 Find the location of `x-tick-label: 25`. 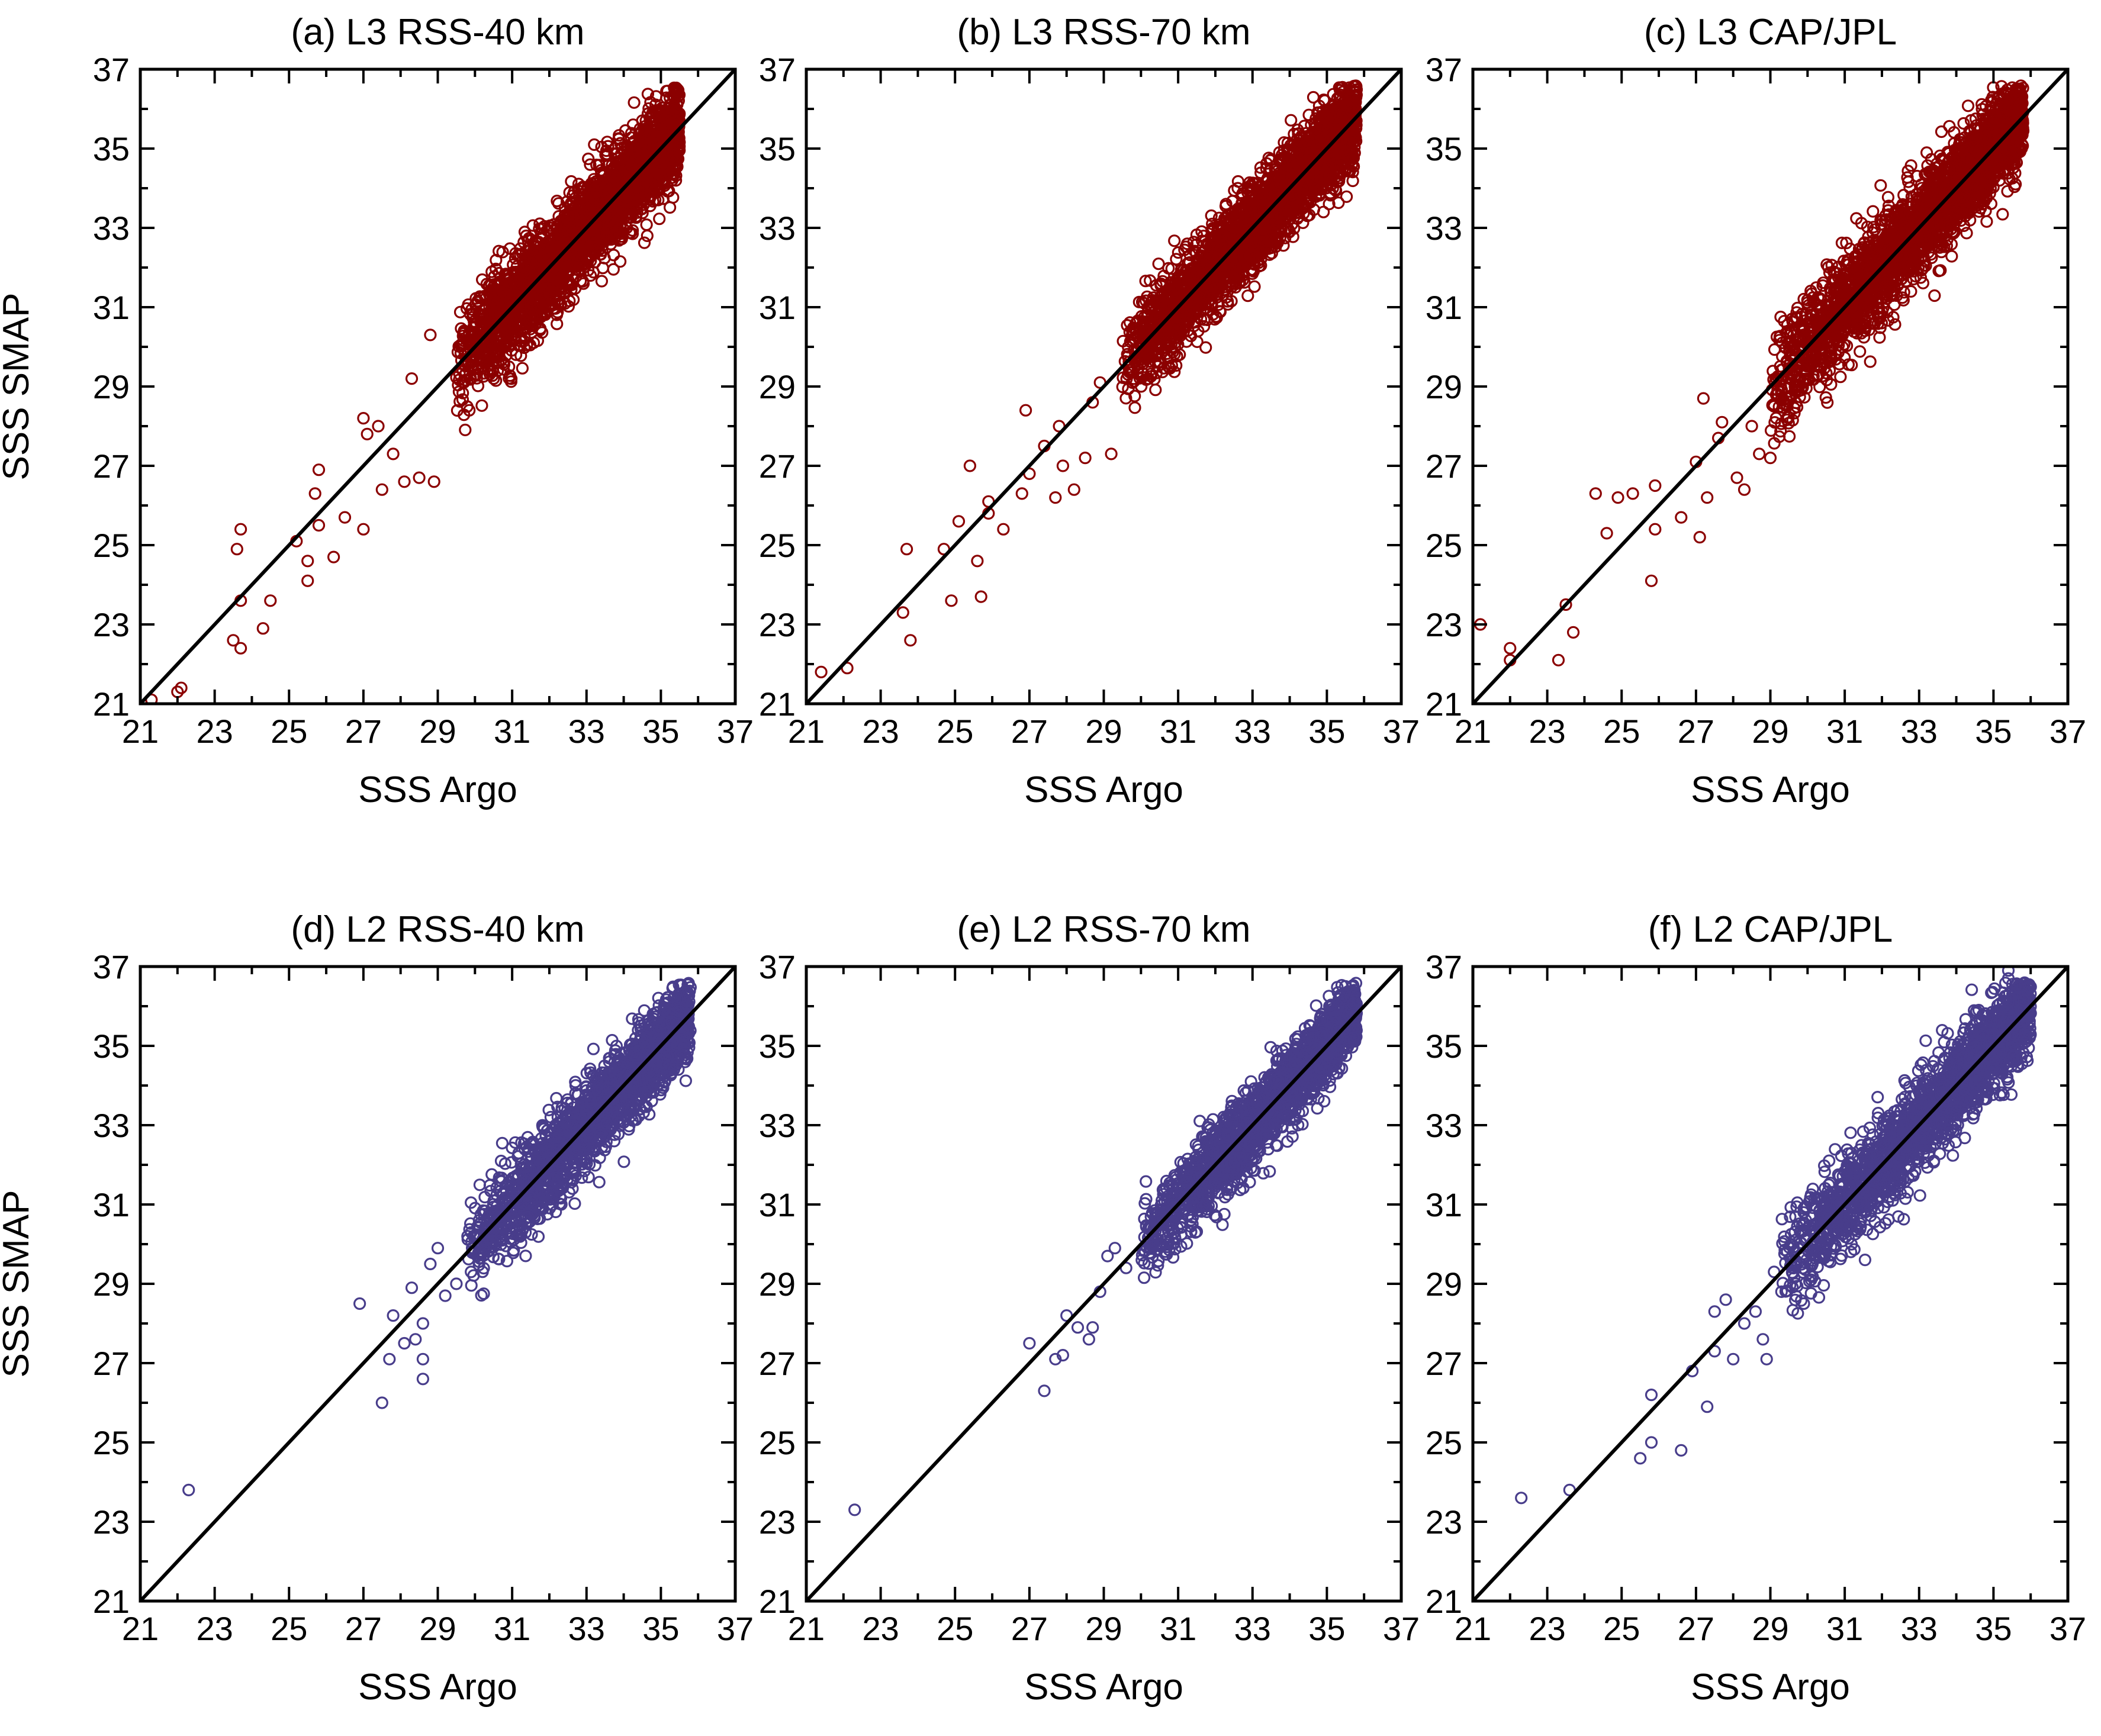

x-tick-label: 25 is located at coordinates (289, 731).